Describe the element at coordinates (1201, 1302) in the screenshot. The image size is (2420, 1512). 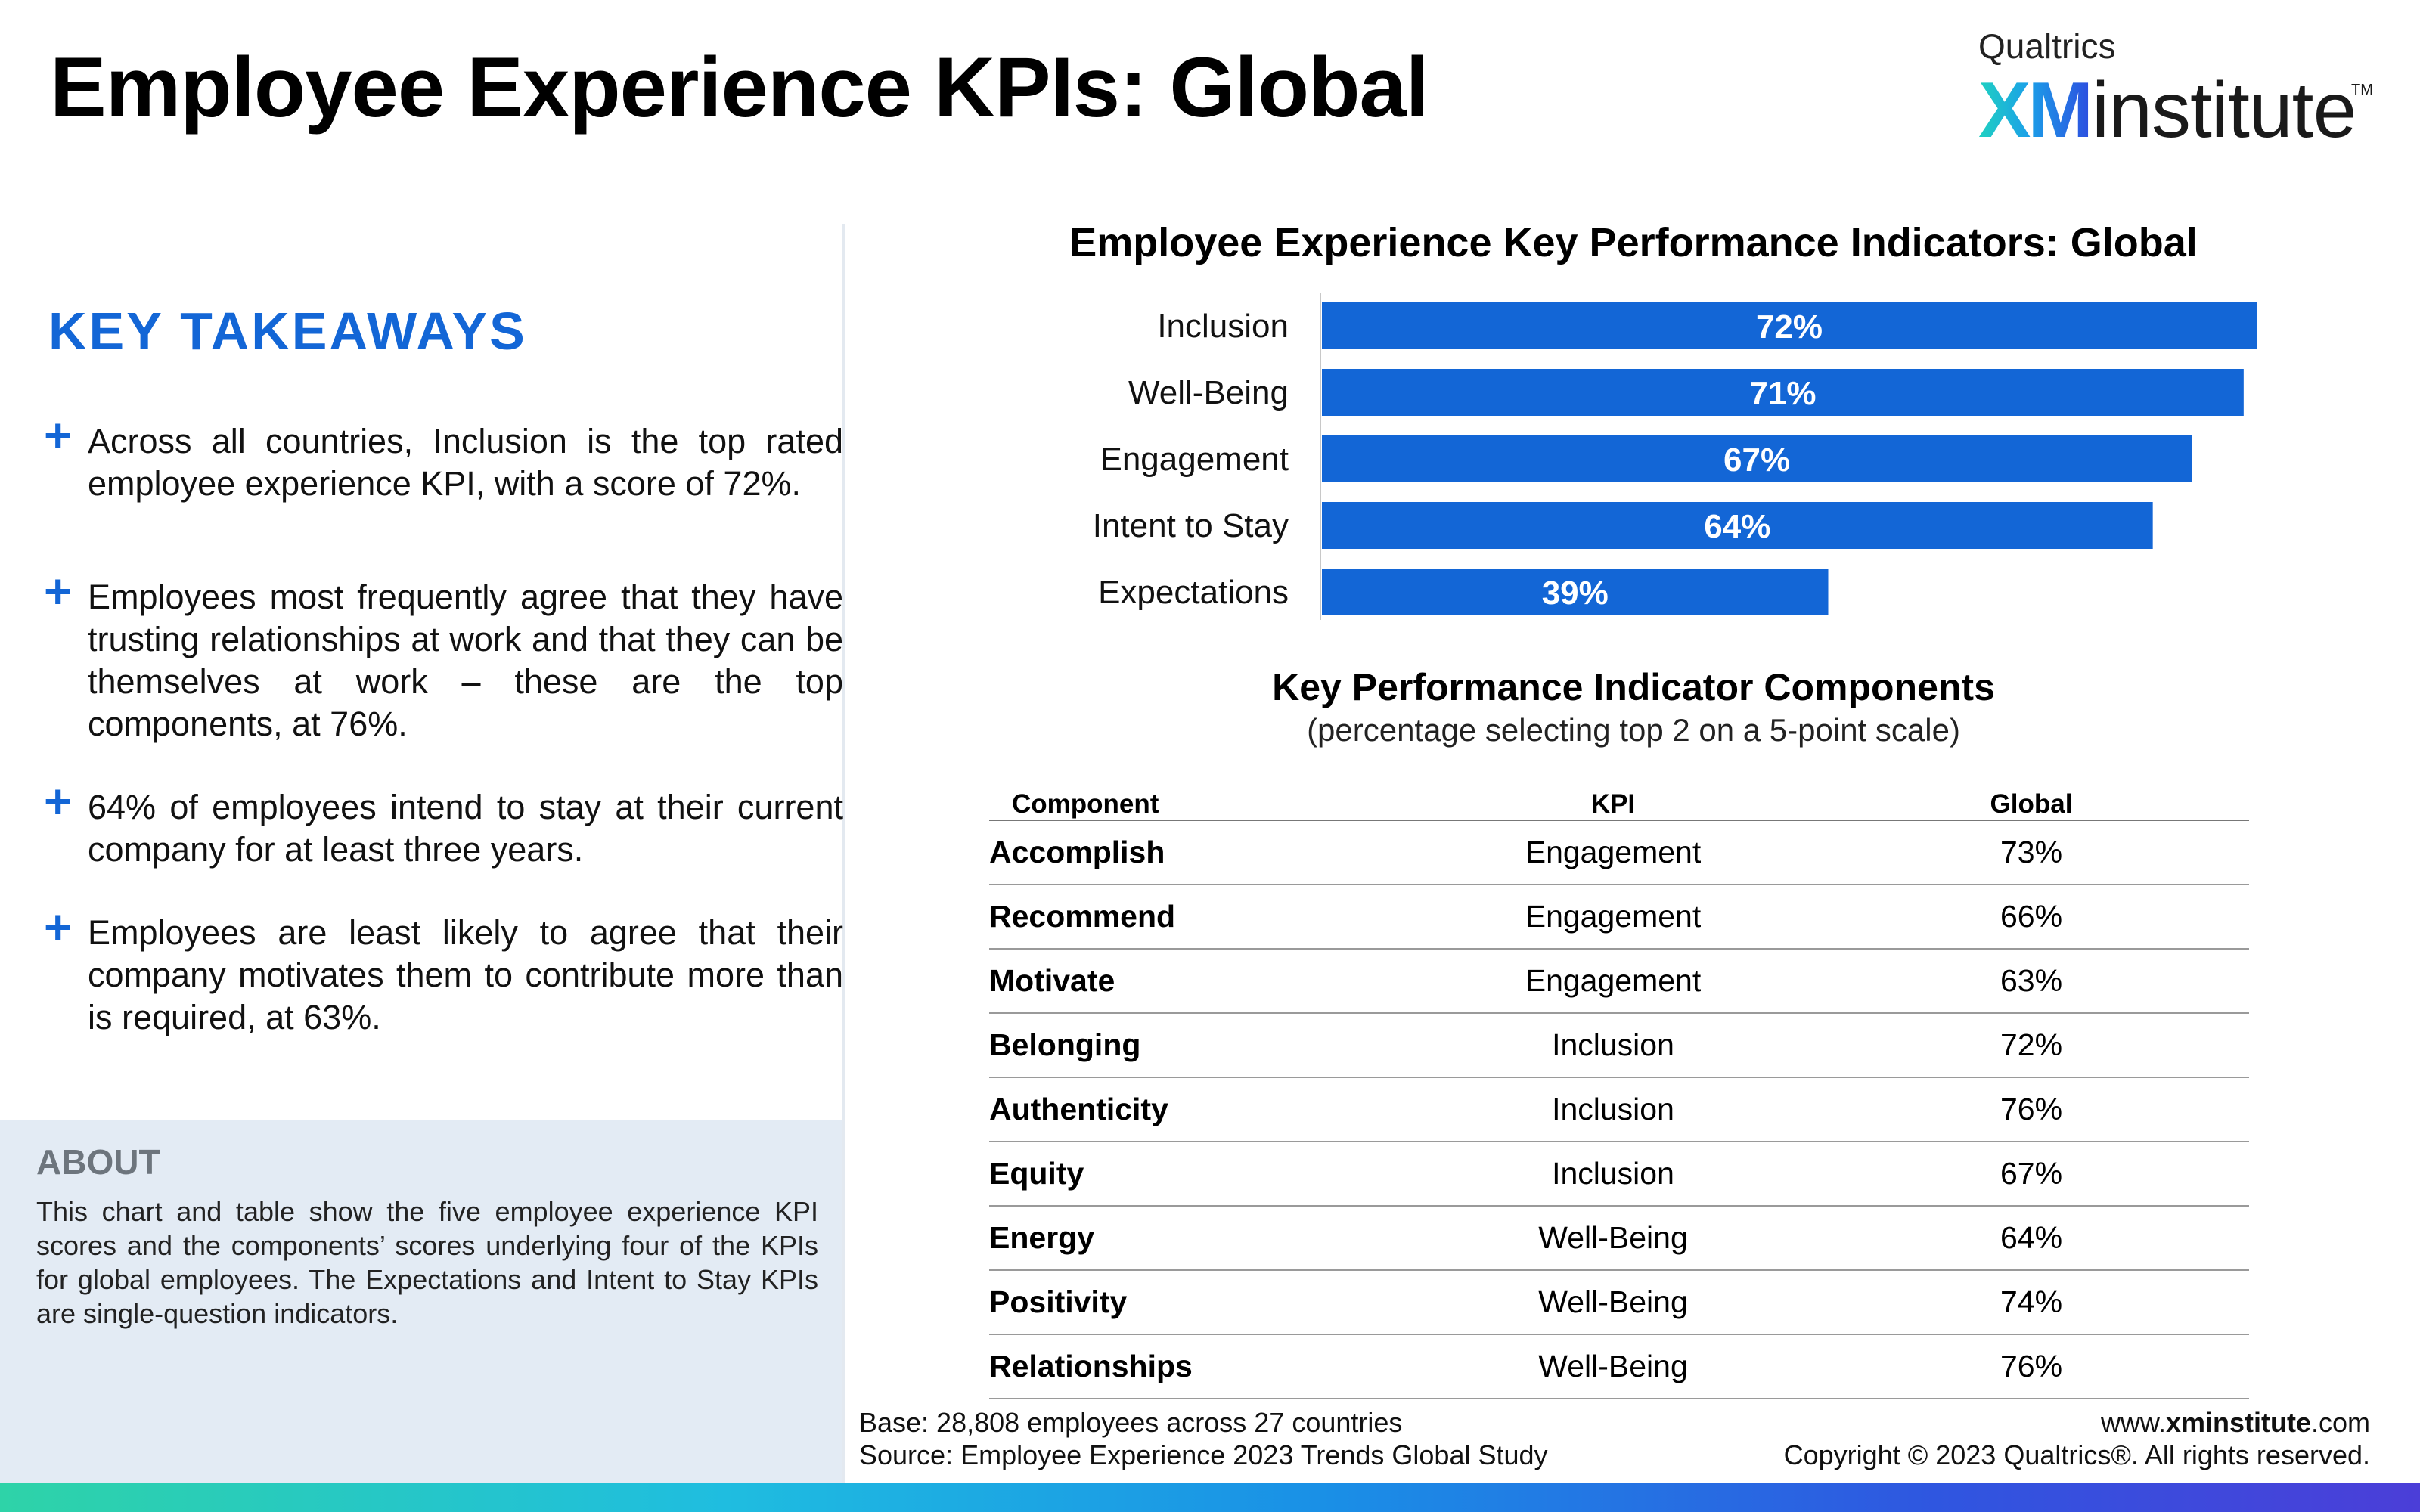
I see `component-cell: Positivity` at that location.